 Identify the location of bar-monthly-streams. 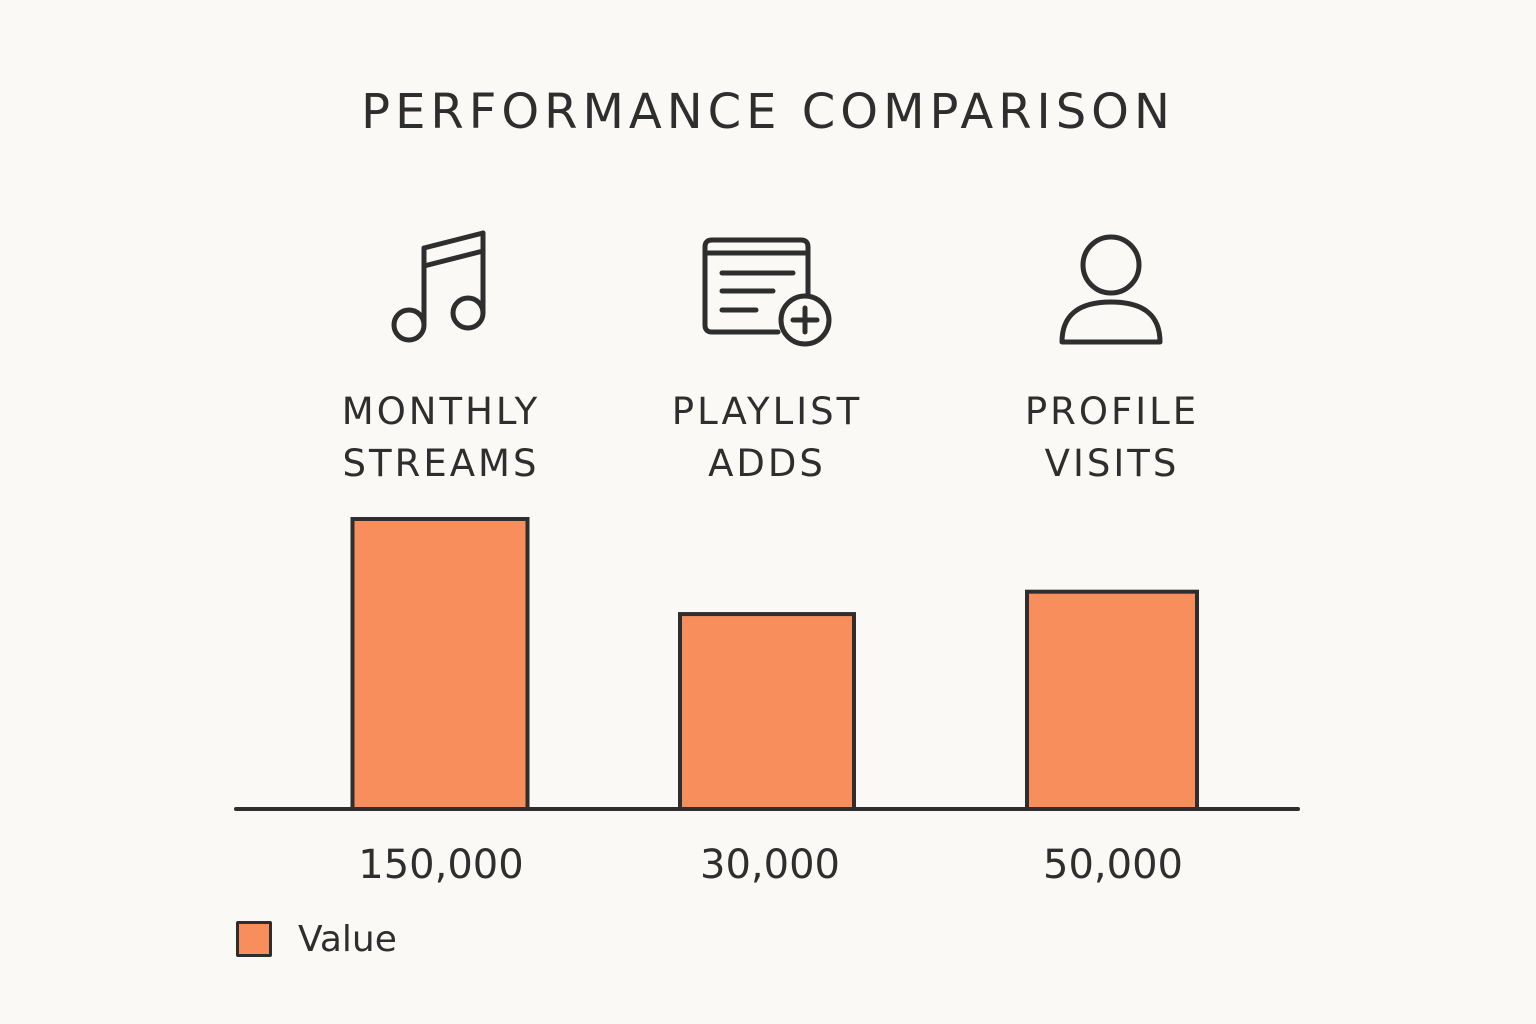
(440, 664).